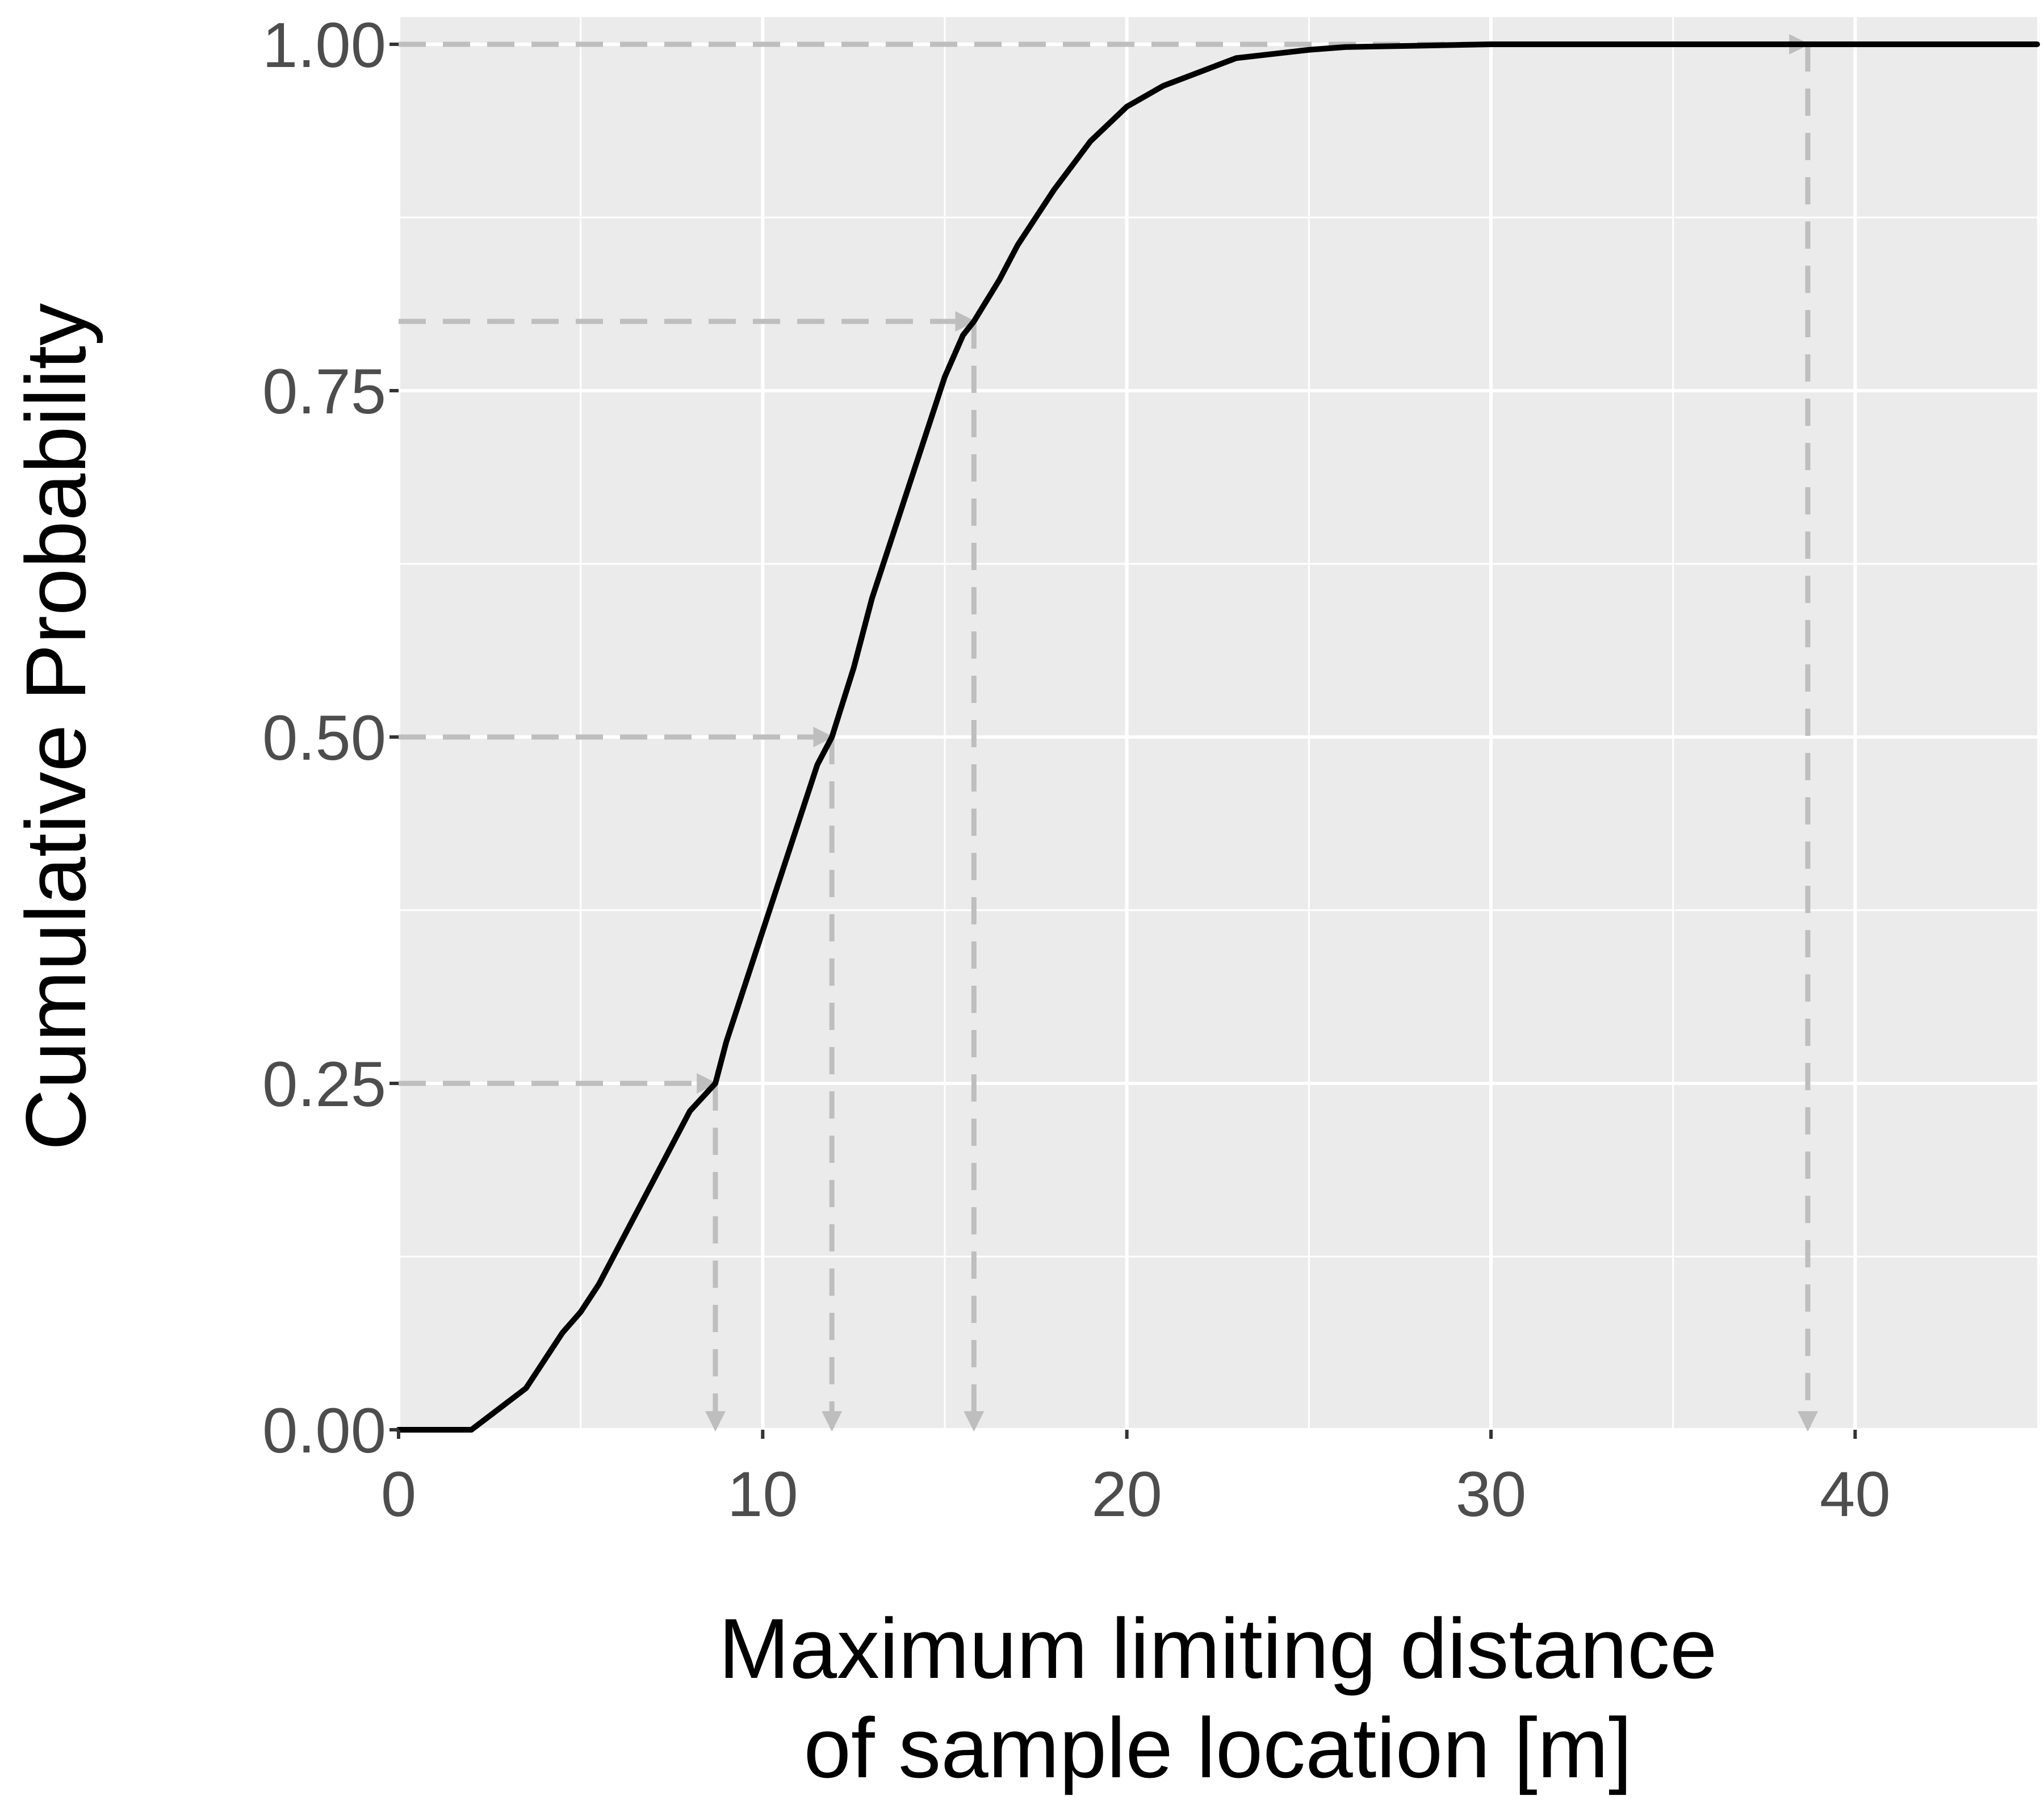 This screenshot has height=1817, width=2044. I want to click on y-tick-label: 1.00, so click(324, 45).